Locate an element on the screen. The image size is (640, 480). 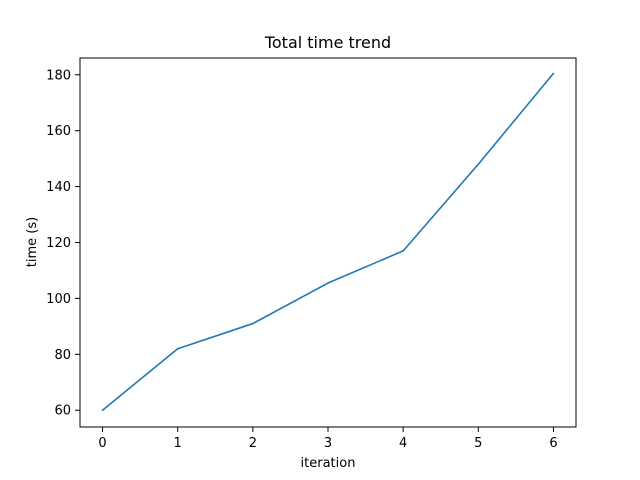
y-axis: 60 80 100 120 140 160 180 is located at coordinates (63, 243).